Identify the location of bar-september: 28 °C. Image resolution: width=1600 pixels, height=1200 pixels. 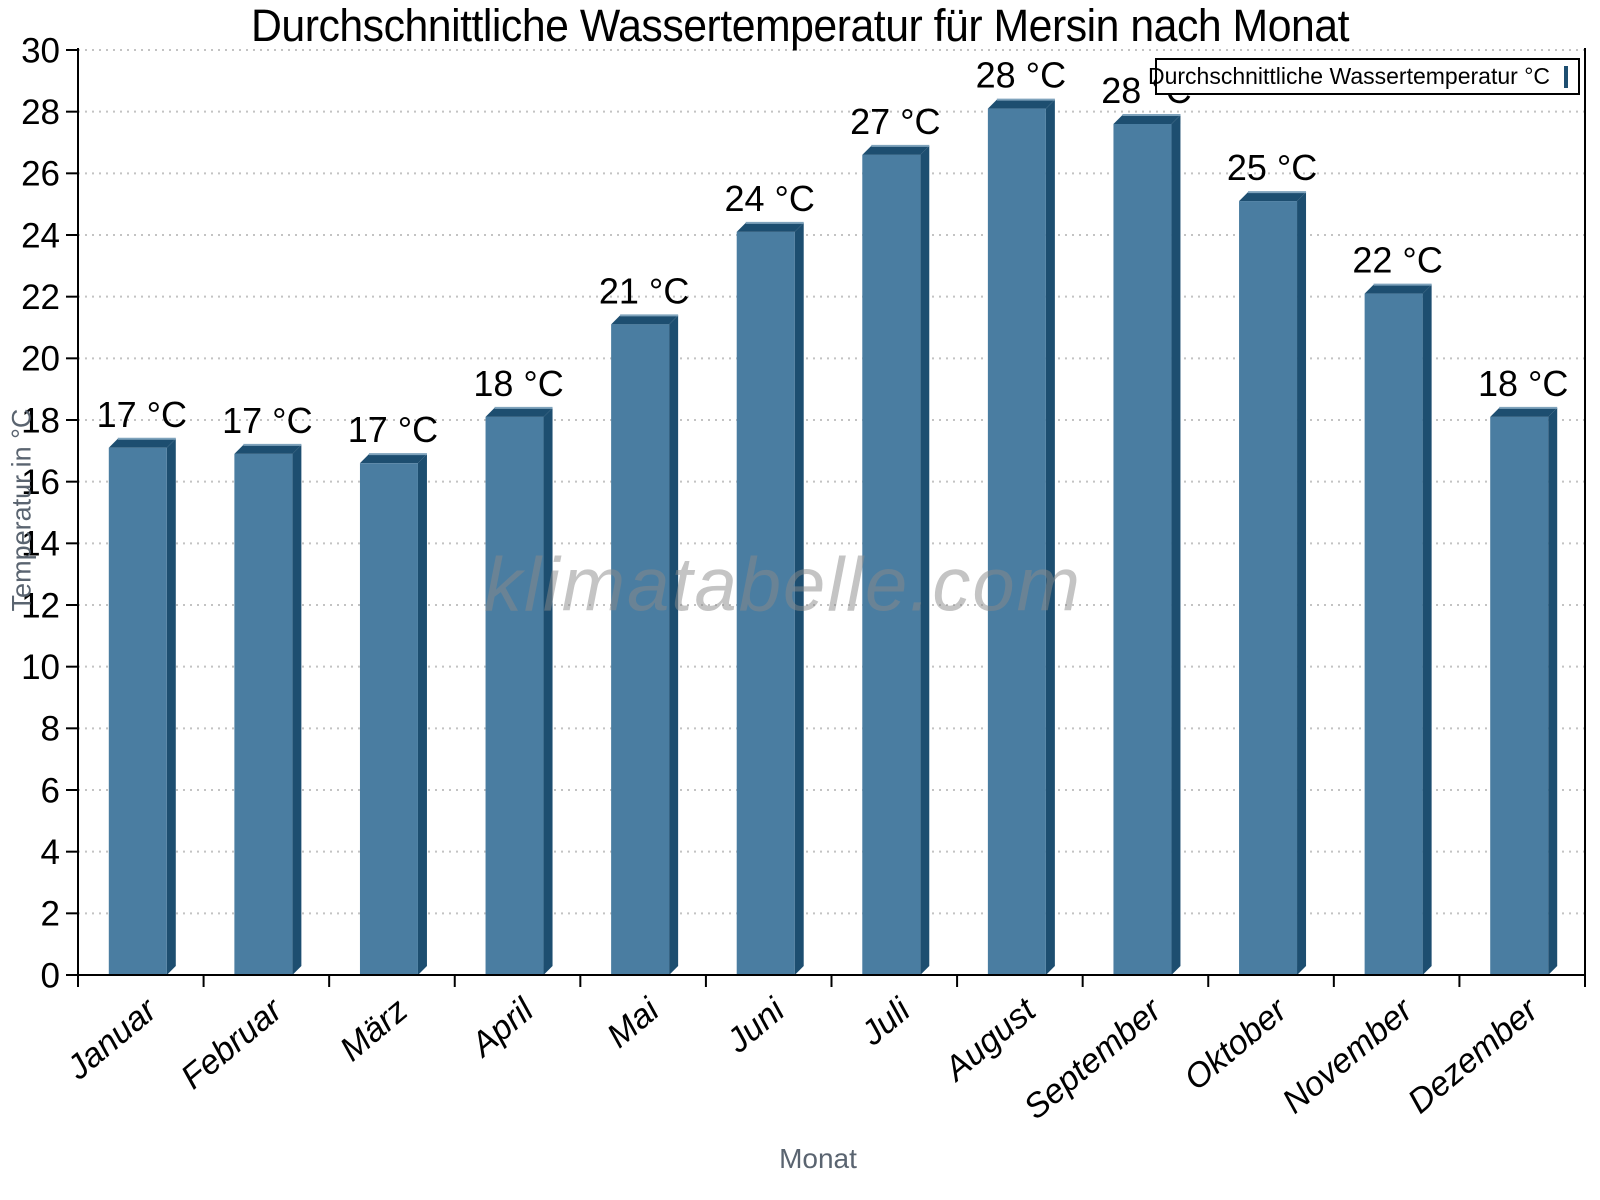
(1146, 522).